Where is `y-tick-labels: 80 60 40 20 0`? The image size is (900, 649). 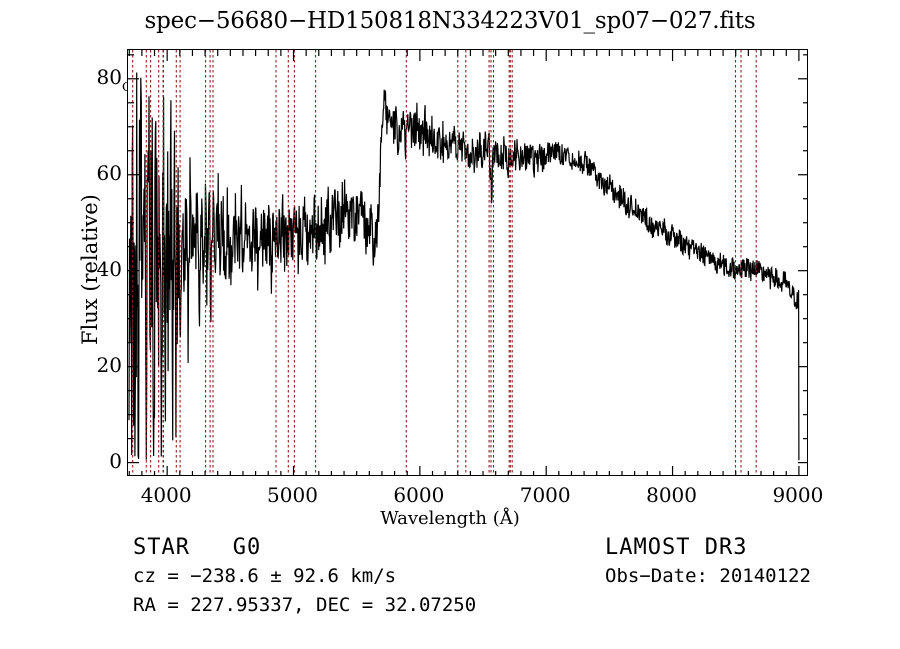
y-tick-labels: 80 60 40 20 0 is located at coordinates (100, 324).